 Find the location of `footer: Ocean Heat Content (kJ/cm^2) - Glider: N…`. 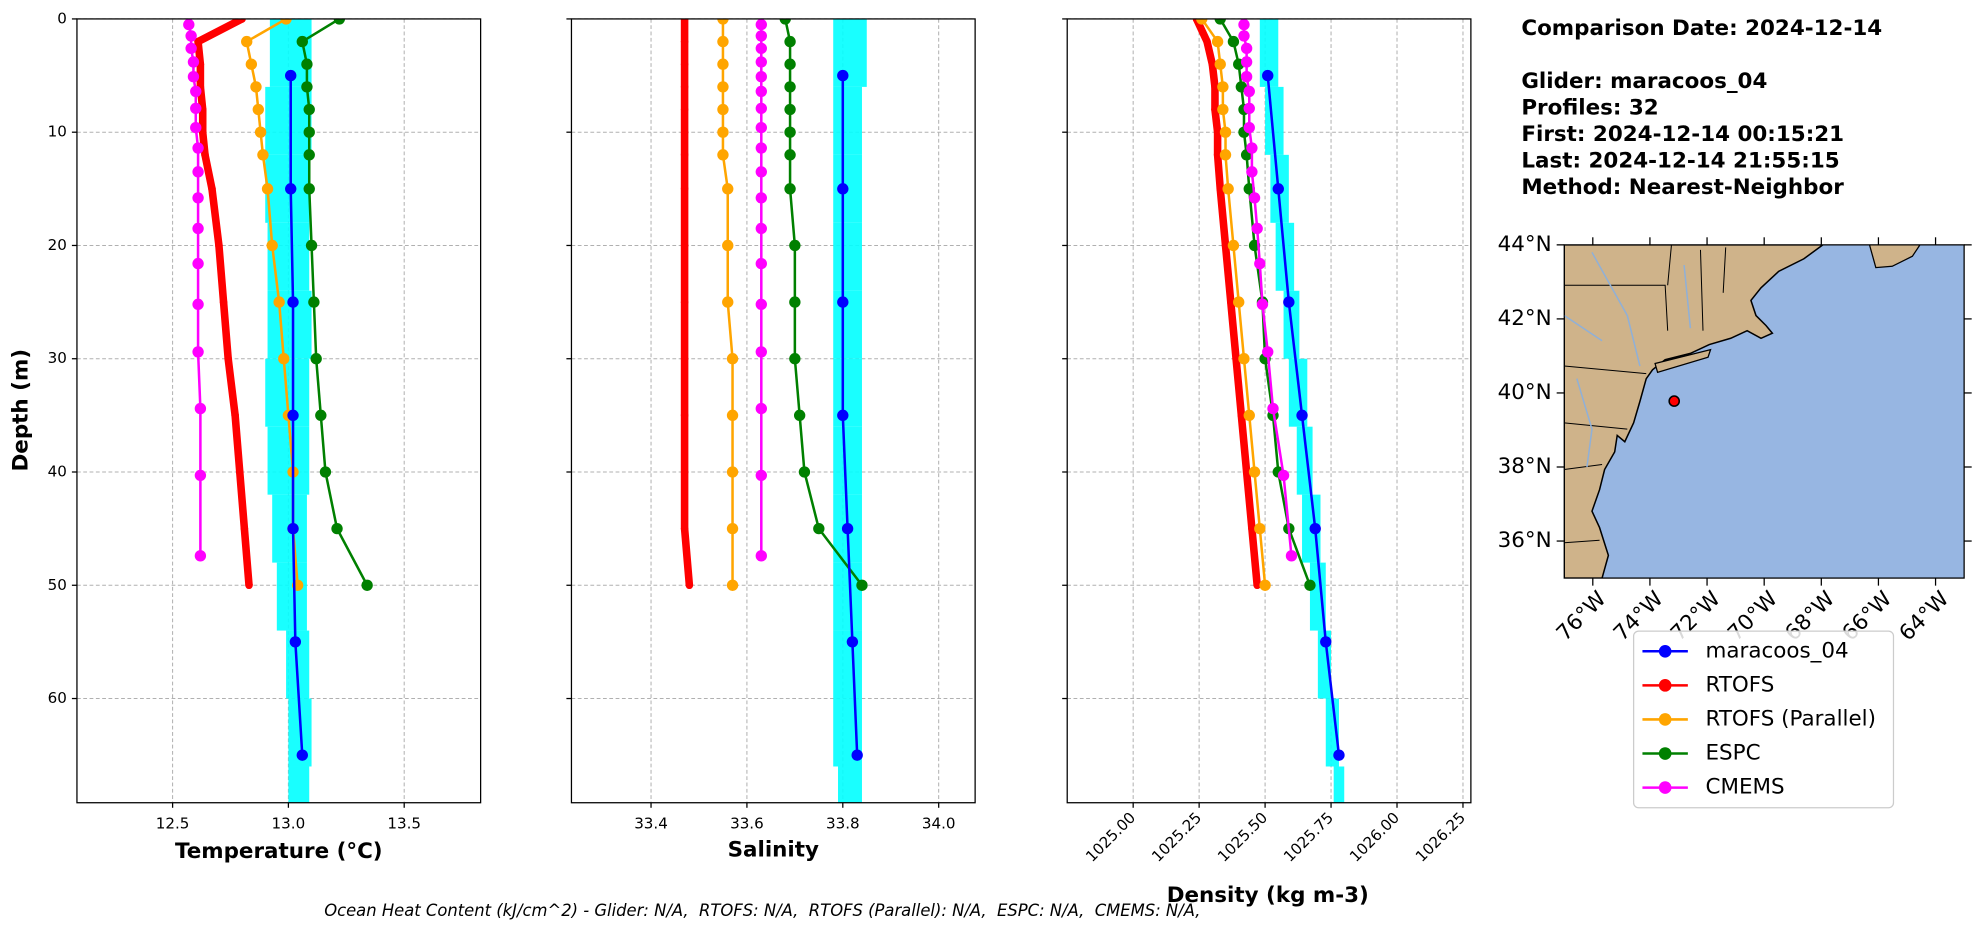

footer: Ocean Heat Content (kJ/cm^2) - Glider: N… is located at coordinates (762, 910).